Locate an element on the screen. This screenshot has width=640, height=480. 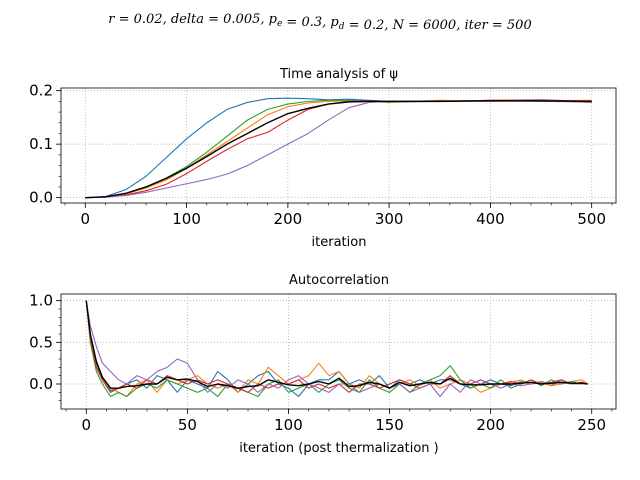
autocorrelation-y-tick-label: 1.0 is located at coordinates (41, 301).